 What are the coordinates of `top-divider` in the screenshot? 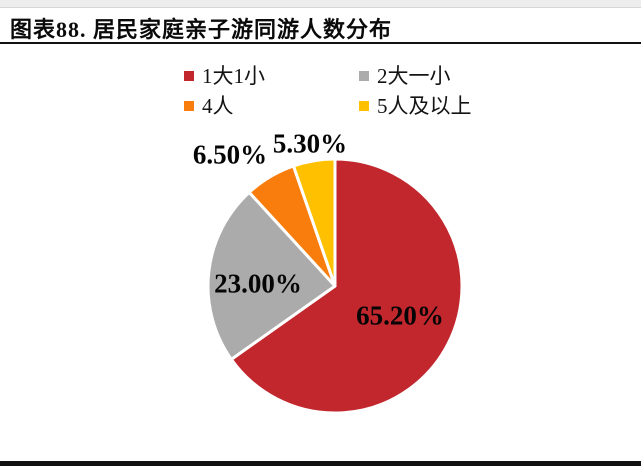 It's located at (320, 4).